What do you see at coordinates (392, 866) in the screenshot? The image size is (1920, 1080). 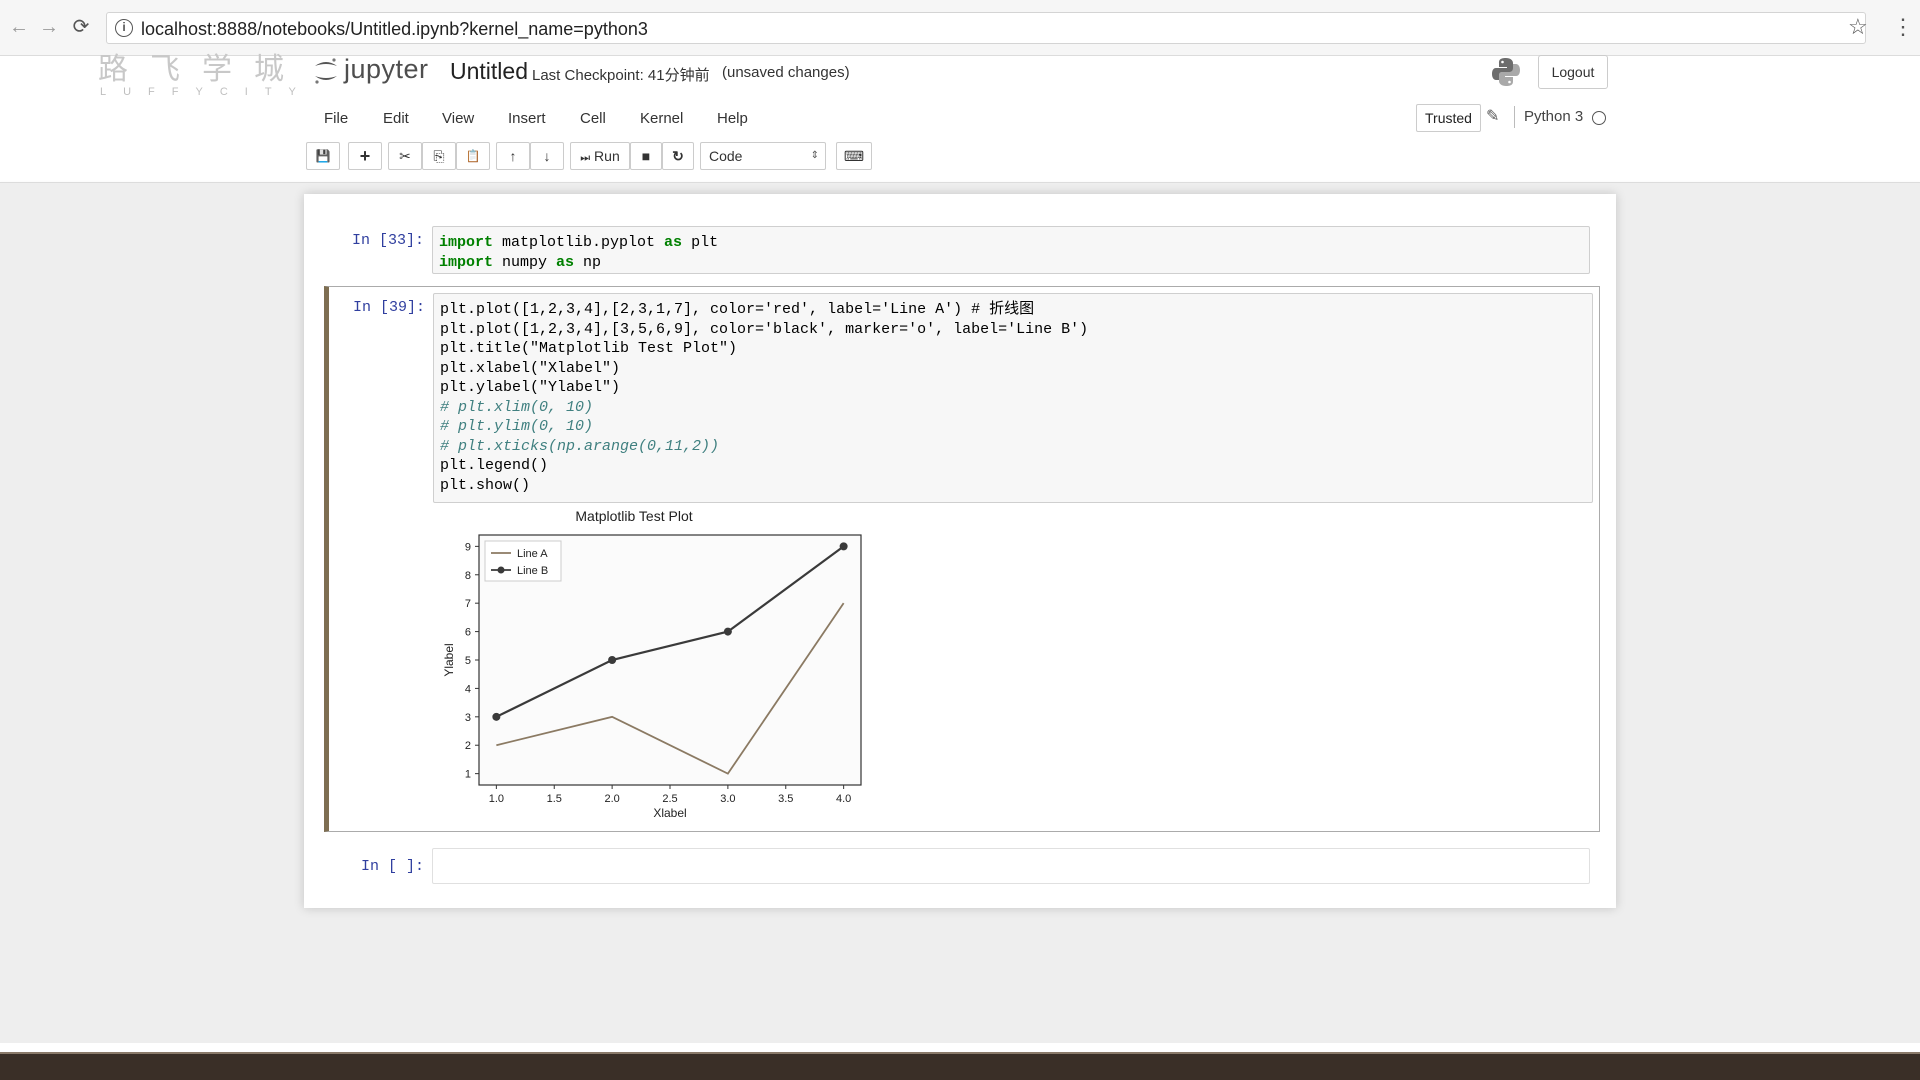 I see `cell-prompt: In [ ]:` at bounding box center [392, 866].